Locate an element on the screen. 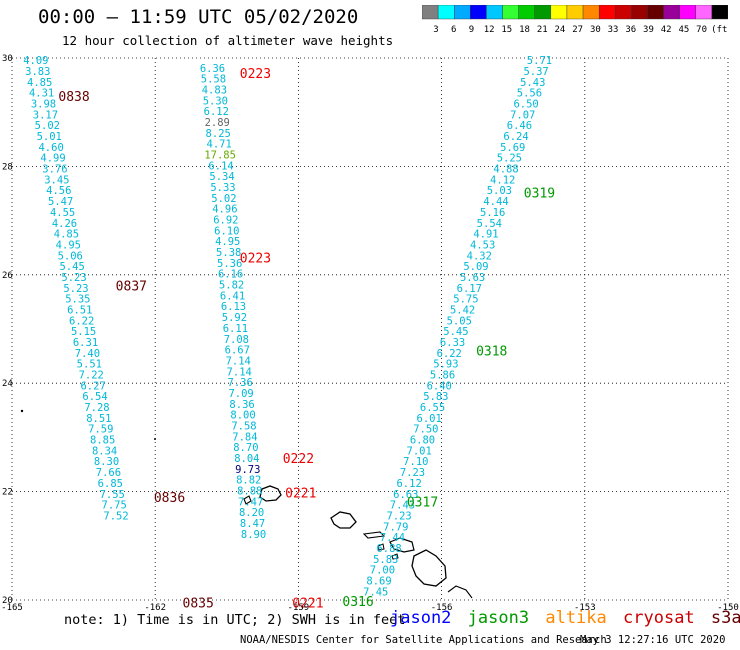 The image size is (740, 650). wave-height-value: 4.09 is located at coordinates (35, 61).